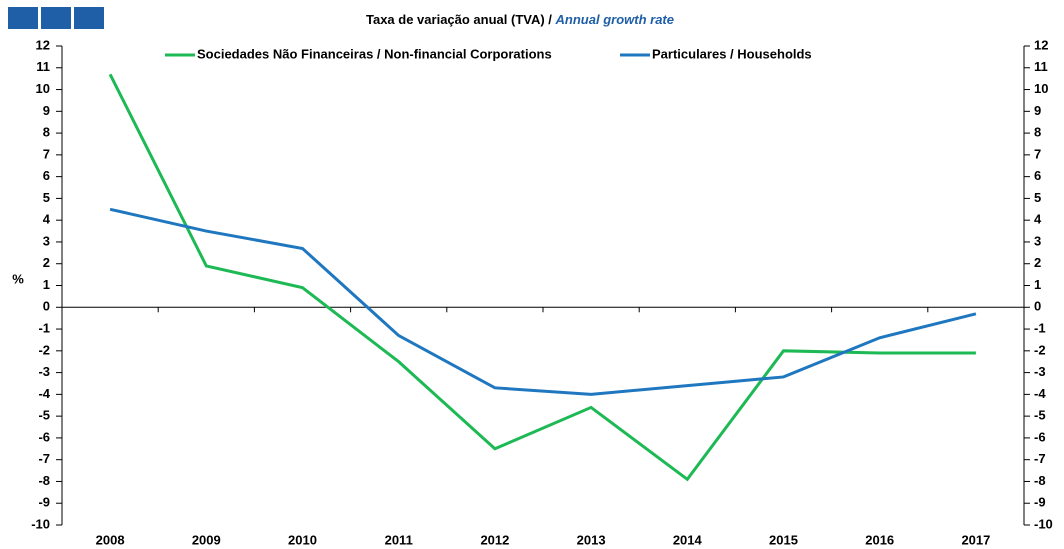  What do you see at coordinates (44, 458) in the screenshot?
I see `y-tick-label: -7` at bounding box center [44, 458].